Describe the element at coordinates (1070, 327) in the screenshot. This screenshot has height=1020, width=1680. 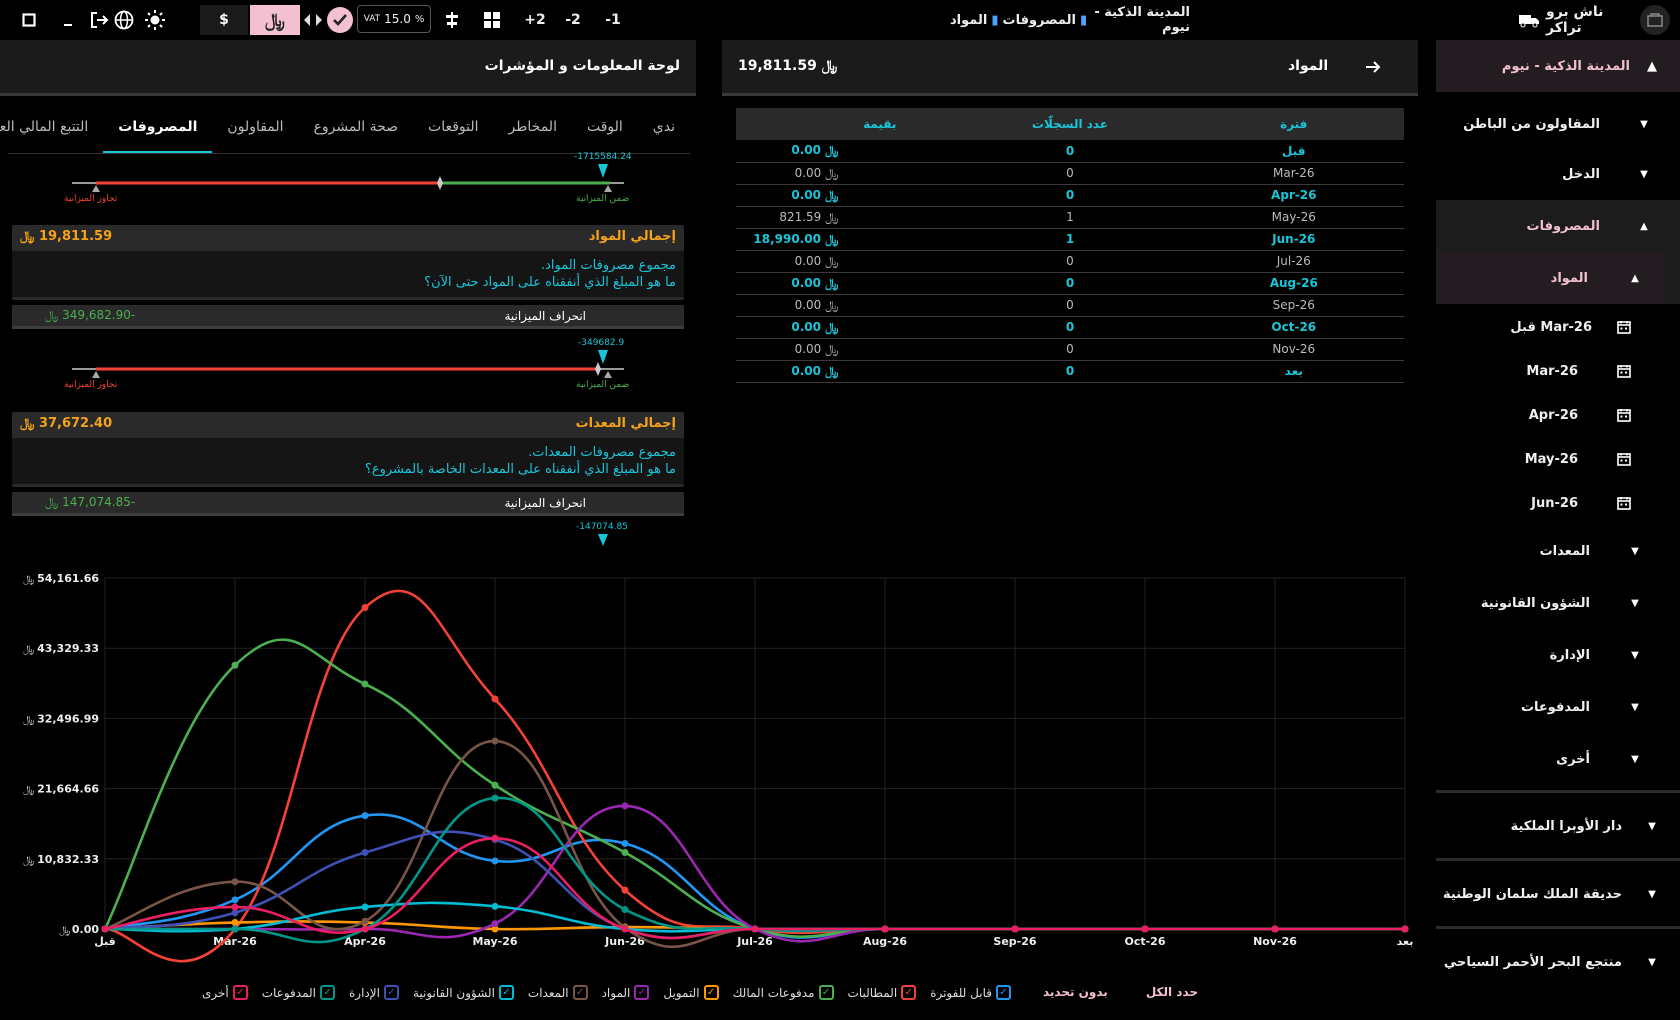
I see `table-row: 0.00 ﷼ 0 Oct-26` at that location.